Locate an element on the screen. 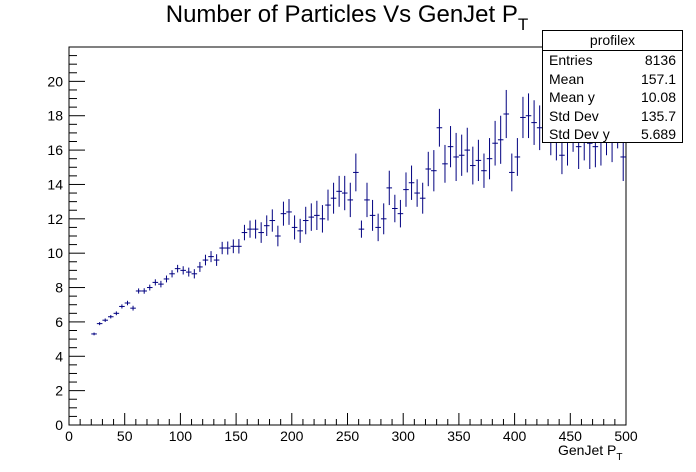 This screenshot has height=472, width=696. stats-row-std-dev: Std Dev 135.7 is located at coordinates (612, 116).